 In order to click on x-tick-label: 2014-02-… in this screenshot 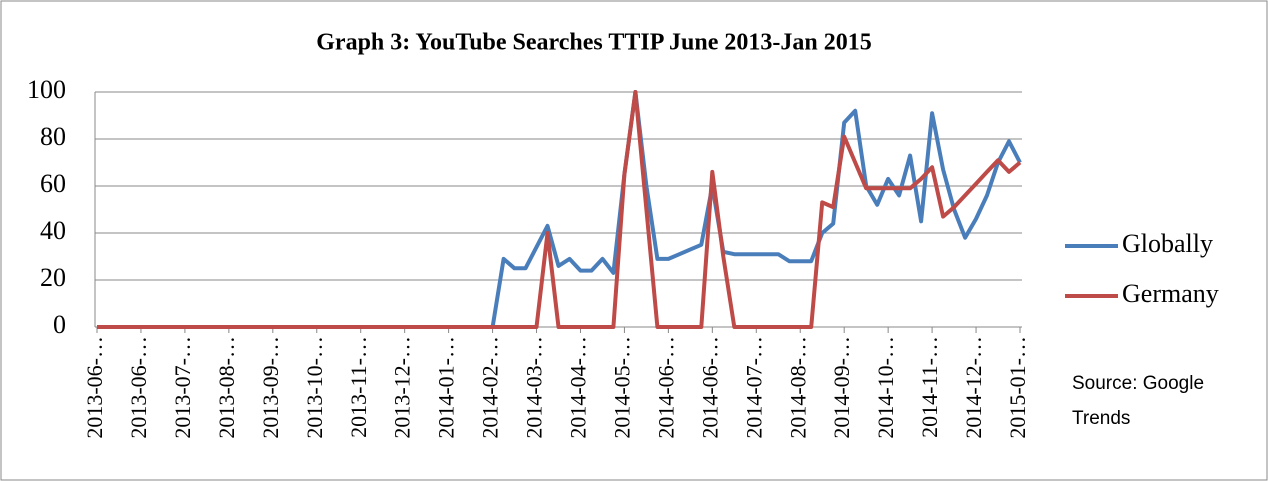, I will do `click(490, 387)`.